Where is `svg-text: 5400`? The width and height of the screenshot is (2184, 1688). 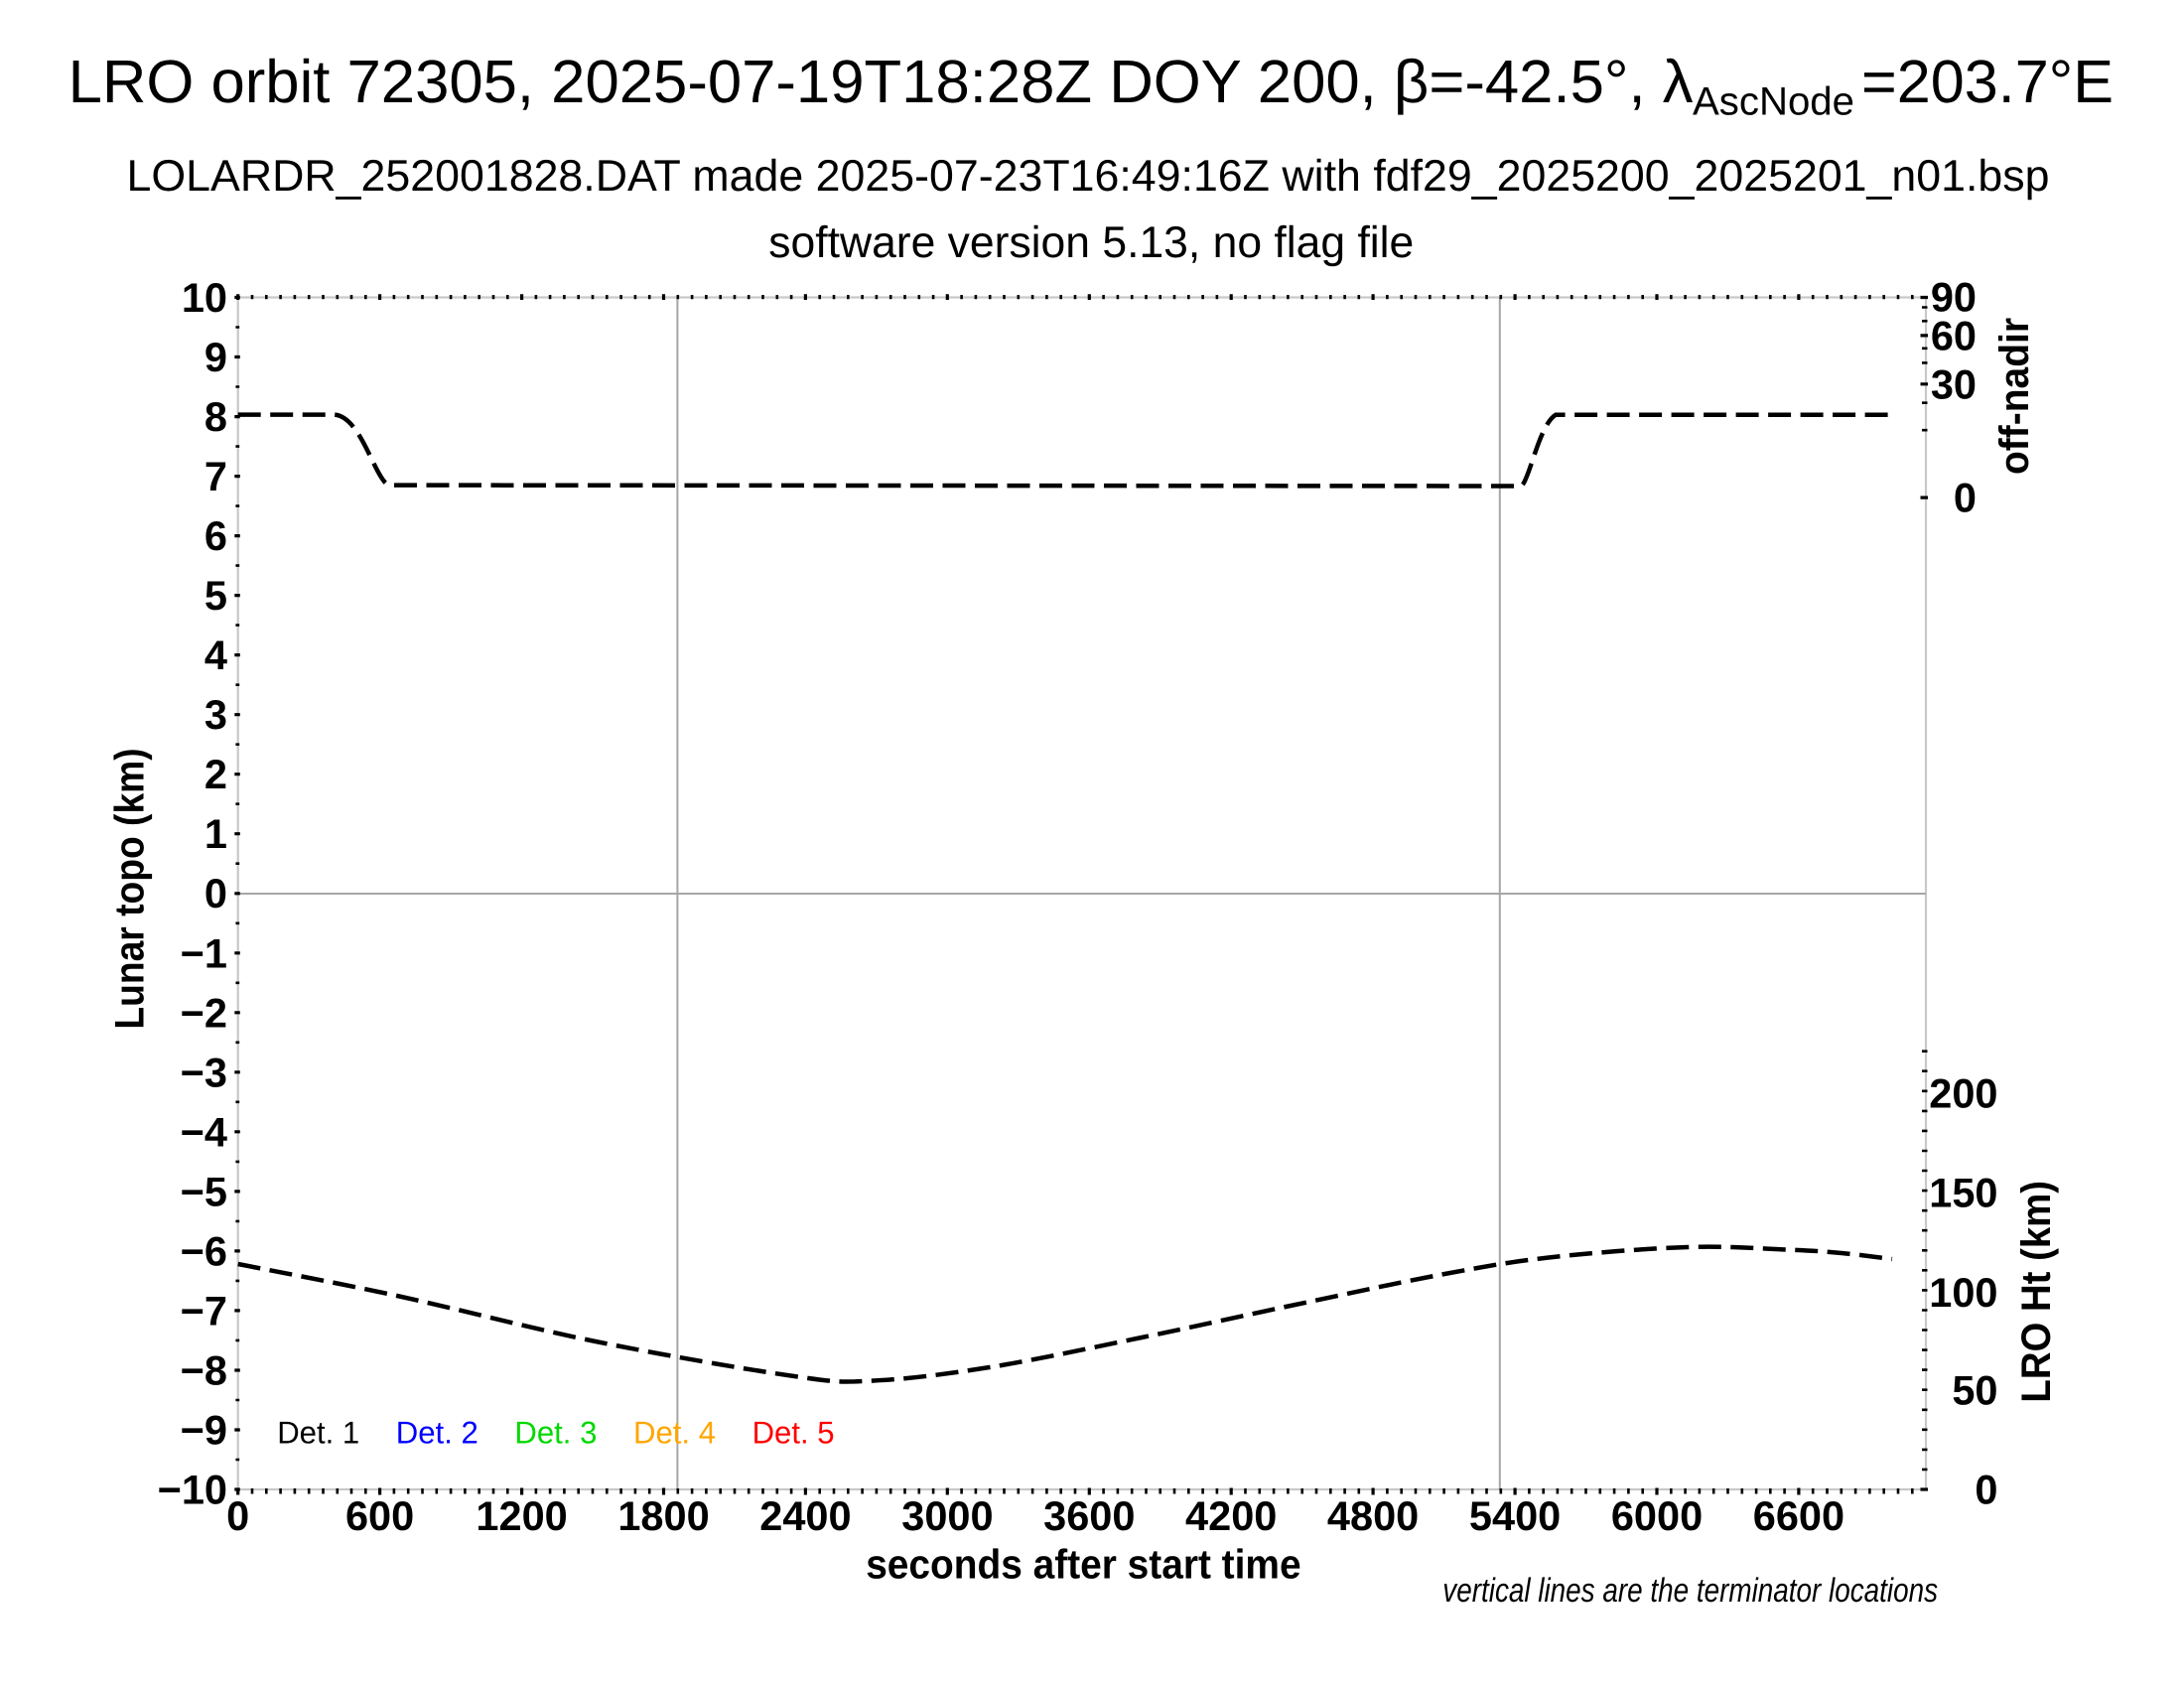
svg-text: 5400 is located at coordinates (1515, 1515).